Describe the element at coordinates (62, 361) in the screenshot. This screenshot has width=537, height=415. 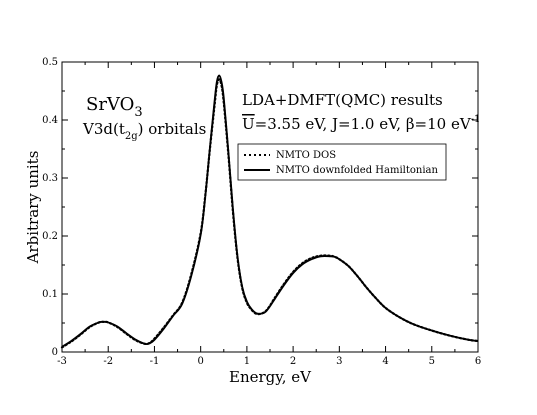
I see `x-tick-label: -3` at that location.